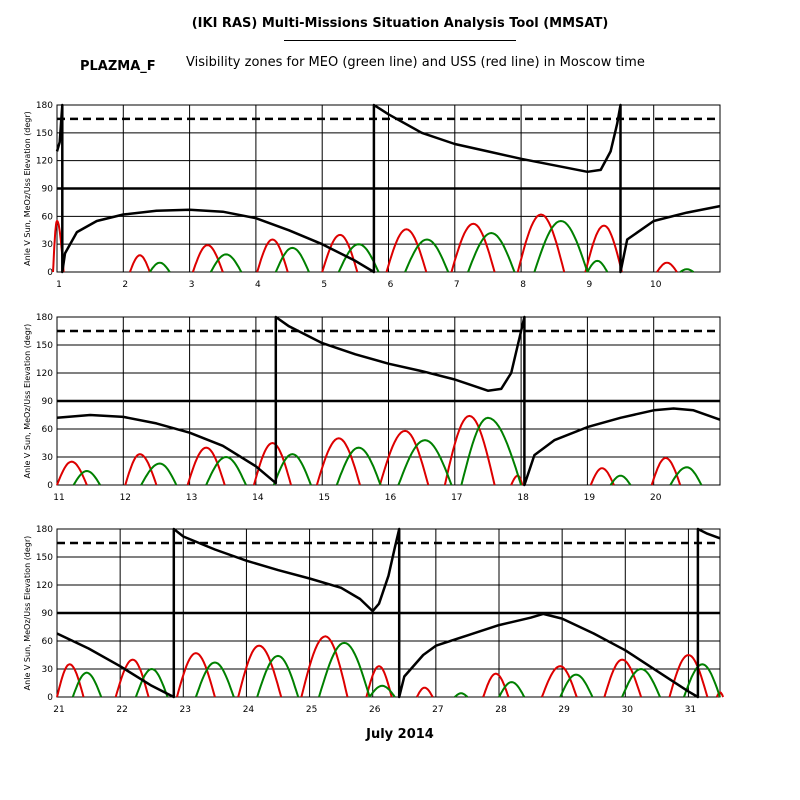 Image resolution: width=800 pixels, height=800 pixels. I want to click on panel-2-ytick-label: 150, so click(44, 346).